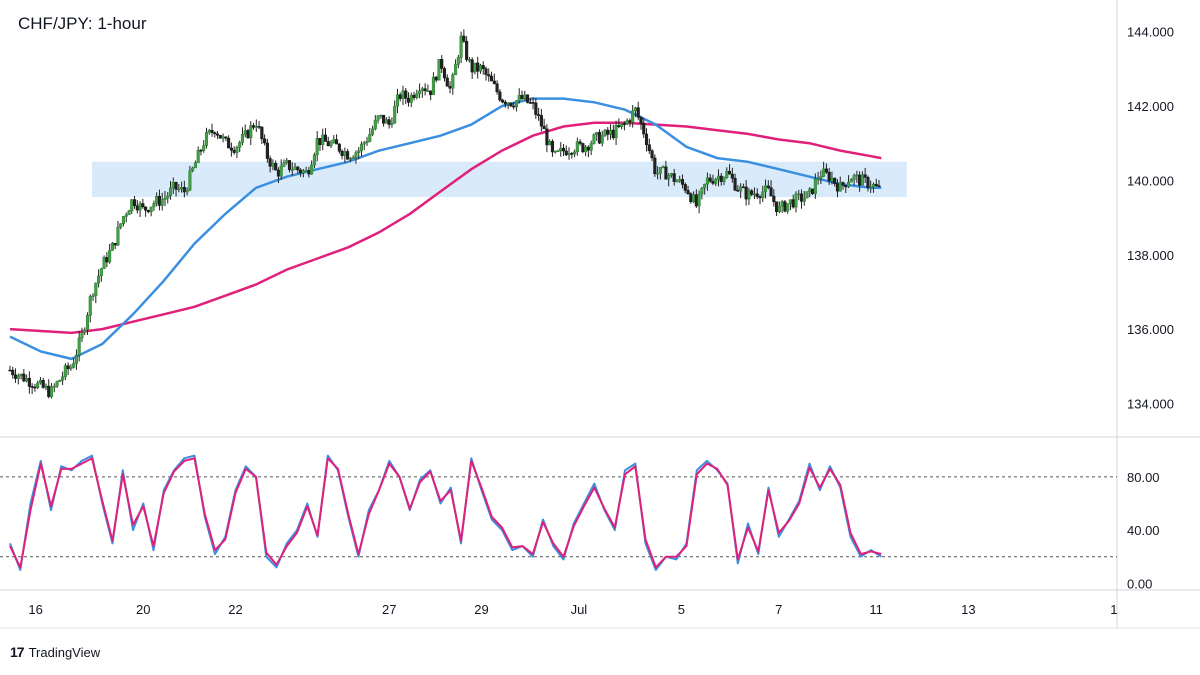  What do you see at coordinates (499, 179) in the screenshot?
I see `support-resistance-zone` at bounding box center [499, 179].